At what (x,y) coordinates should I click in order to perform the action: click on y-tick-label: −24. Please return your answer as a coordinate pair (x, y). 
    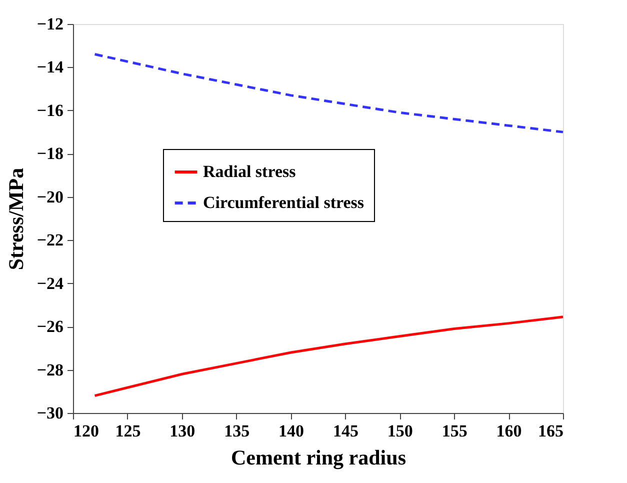
    Looking at the image, I should click on (50, 283).